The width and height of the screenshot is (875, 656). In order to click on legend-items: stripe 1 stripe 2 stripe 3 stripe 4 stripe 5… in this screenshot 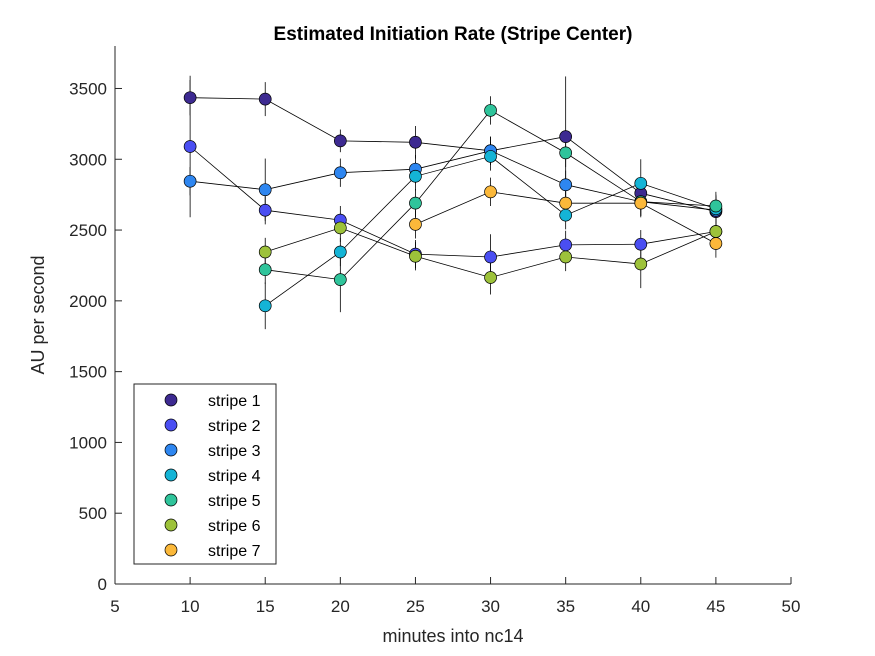, I will do `click(212, 476)`.